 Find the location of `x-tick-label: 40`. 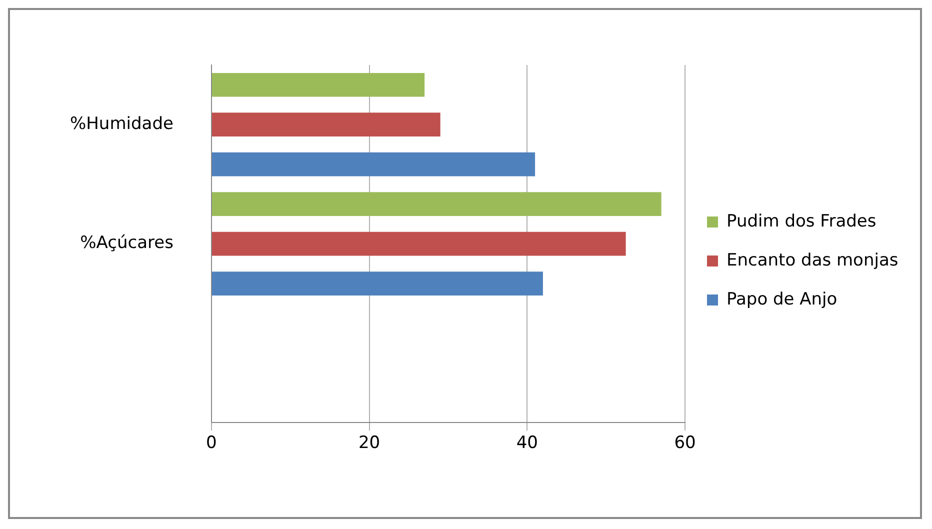

x-tick-label: 40 is located at coordinates (527, 443).